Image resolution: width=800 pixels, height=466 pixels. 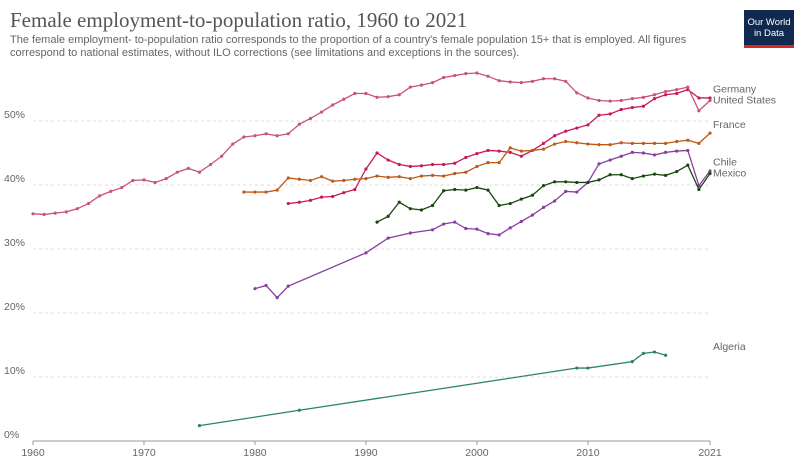 I want to click on series-label: Algeria, so click(x=729, y=347).